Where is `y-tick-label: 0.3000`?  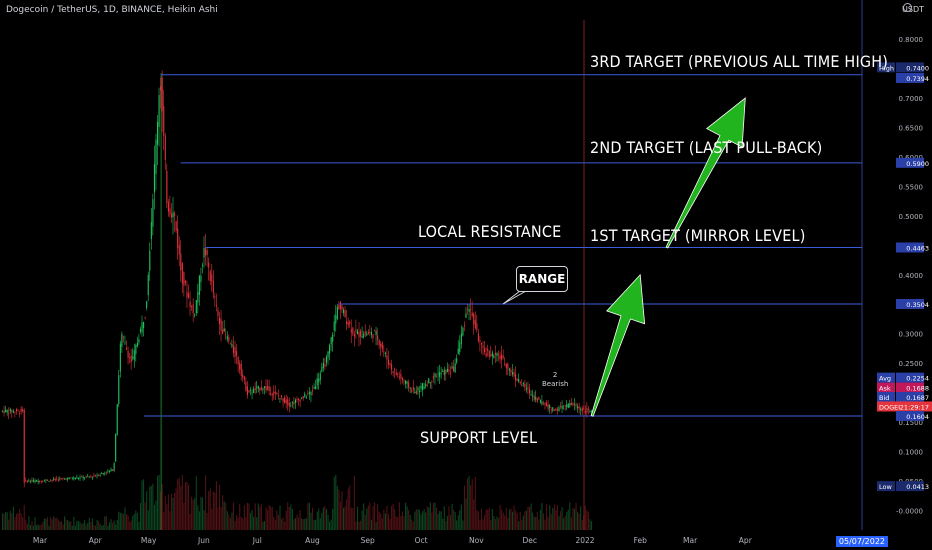
y-tick-label: 0.3000 is located at coordinates (911, 335).